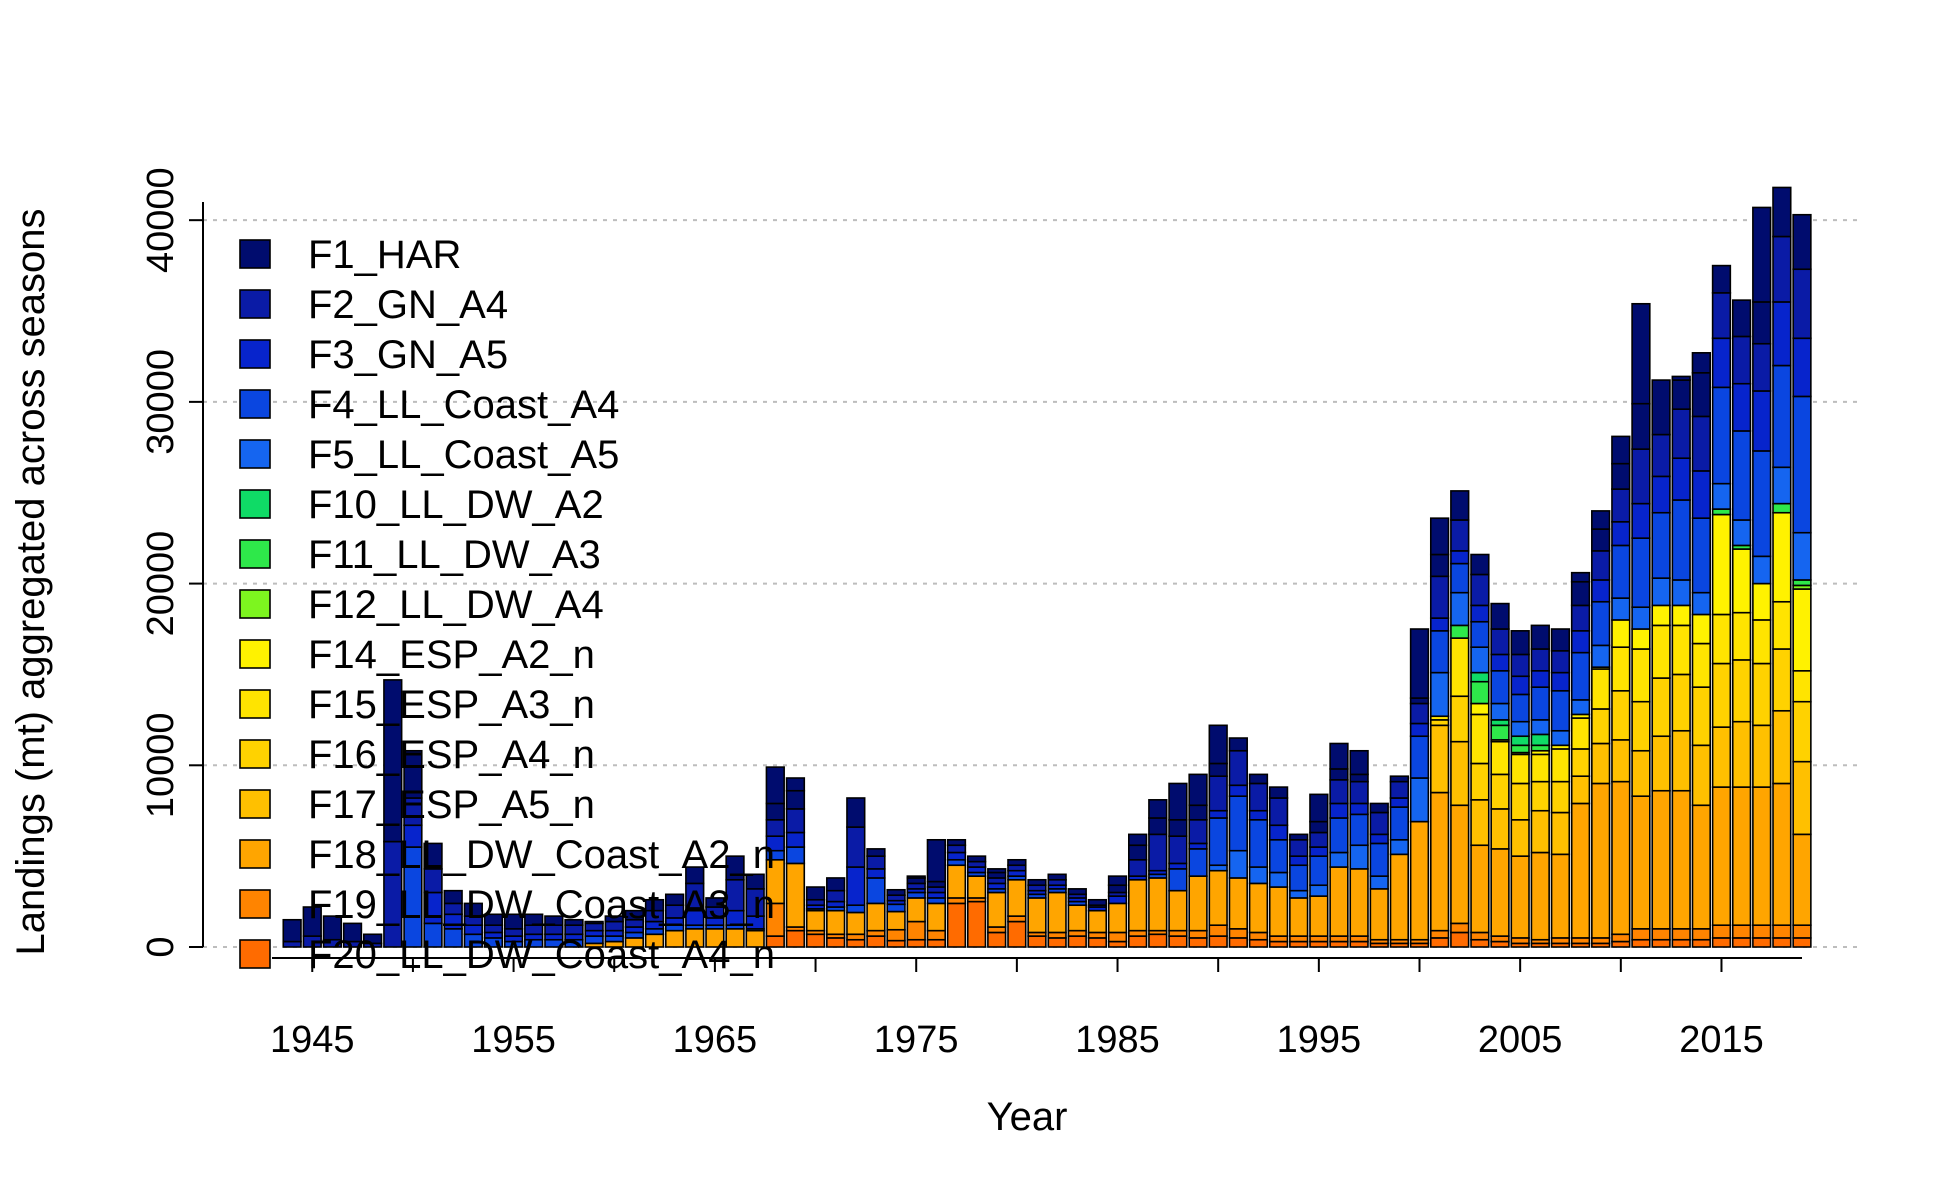  I want to click on bar-segment-1973-F19_LL_DW_Coast_A3_n, so click(876, 933).